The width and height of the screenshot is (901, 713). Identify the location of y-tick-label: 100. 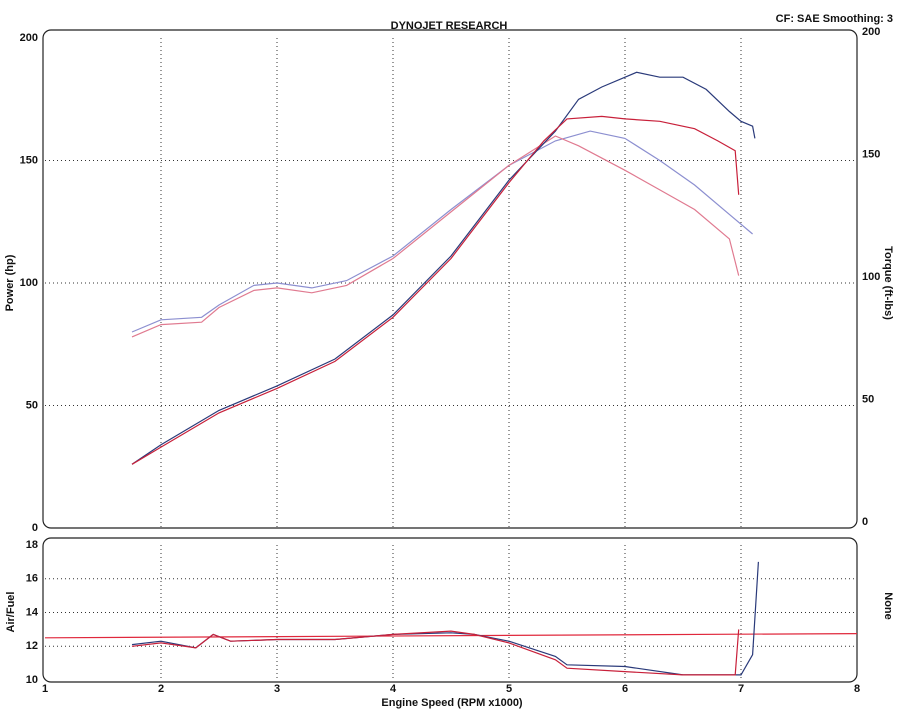
(29, 283).